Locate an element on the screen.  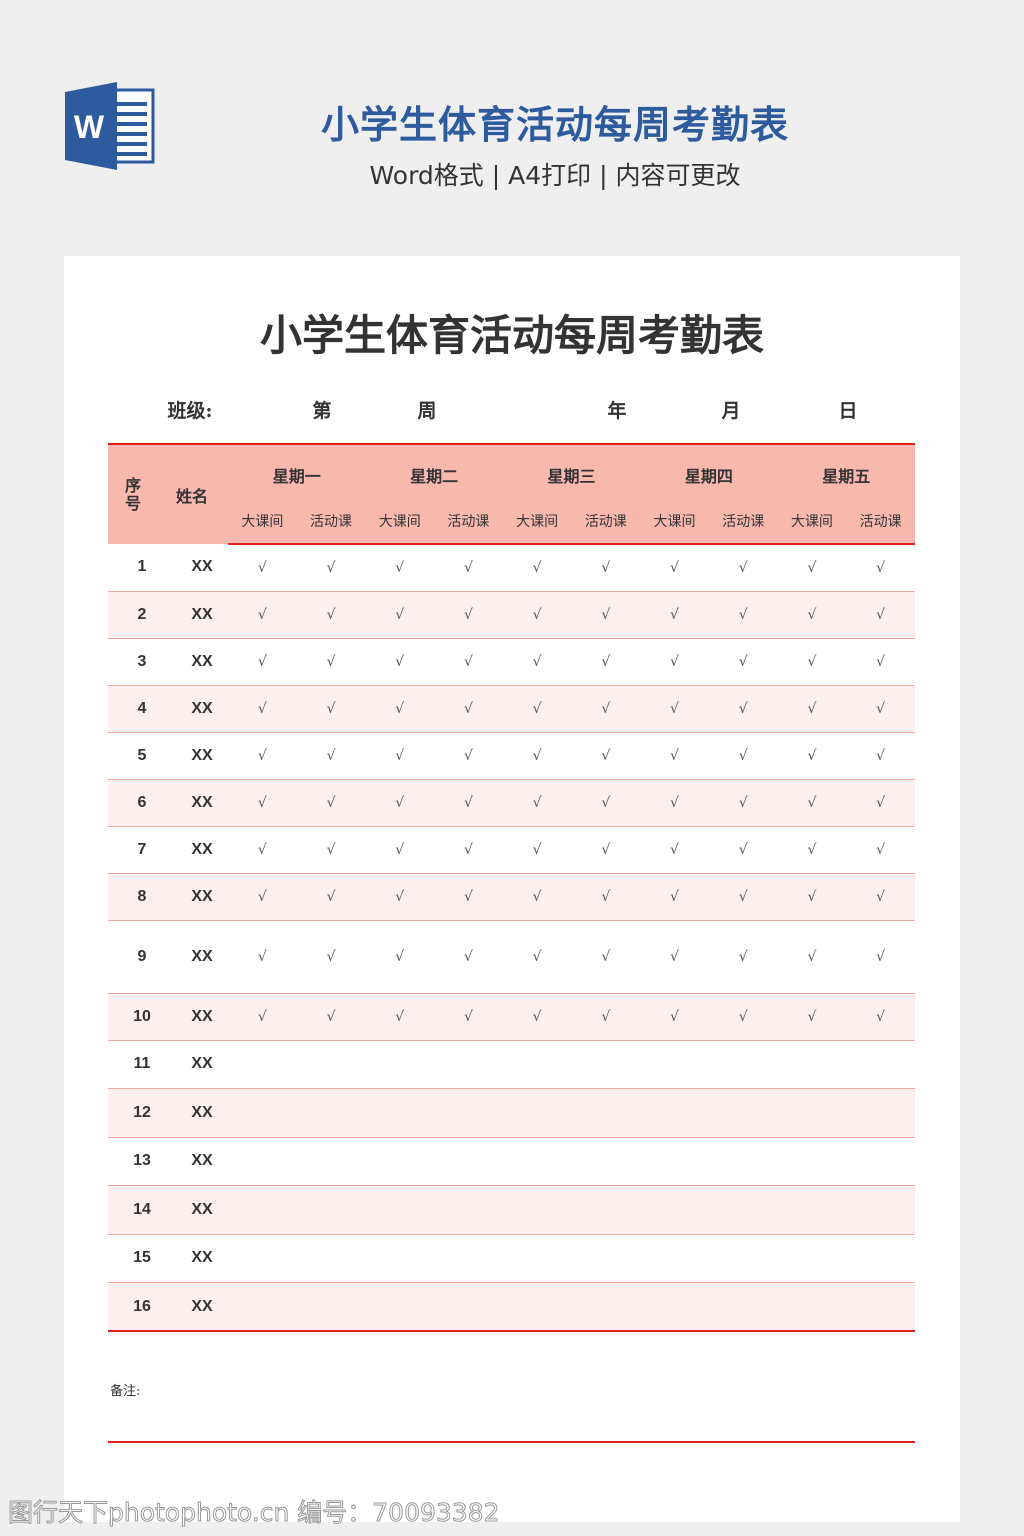
table-row: 6 XX √ √ √ √ √ √ √ √ √ √ is located at coordinates (511, 803).